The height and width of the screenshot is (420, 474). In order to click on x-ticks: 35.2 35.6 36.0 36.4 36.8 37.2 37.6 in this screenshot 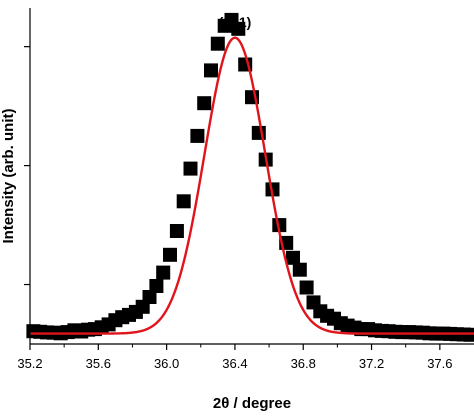, I will do `click(235, 357)`.